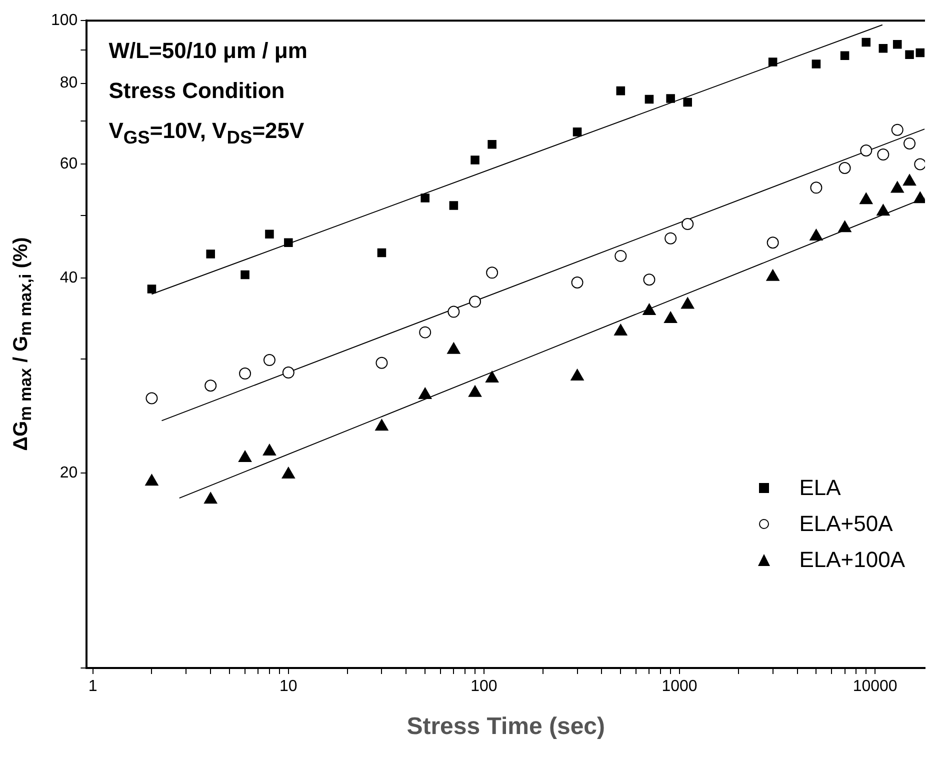 This screenshot has width=941, height=758. What do you see at coordinates (207, 132) in the screenshot?
I see `annotation: V$_{GS}$=10V, V$_{DS}$=25V` at bounding box center [207, 132].